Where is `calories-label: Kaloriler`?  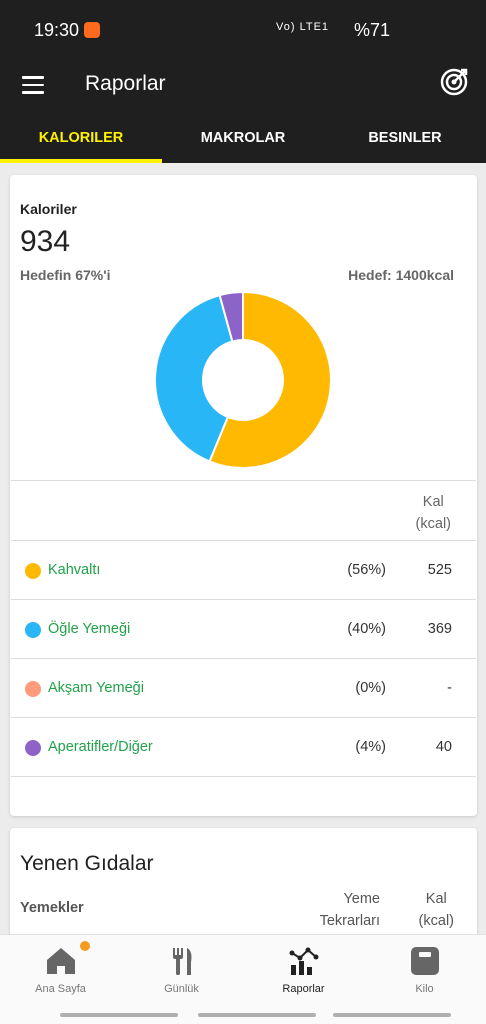 calories-label: Kaloriler is located at coordinates (48, 209).